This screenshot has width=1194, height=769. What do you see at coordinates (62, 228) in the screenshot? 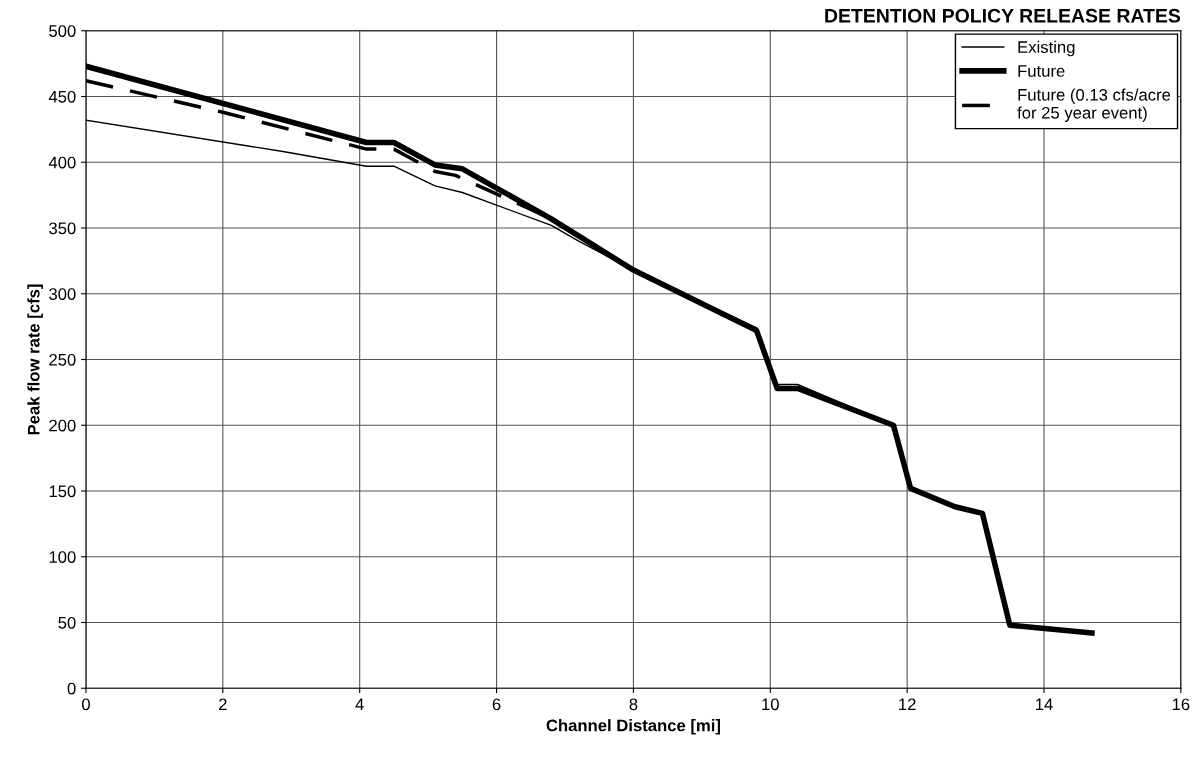
I see `y-tick-label: 350` at bounding box center [62, 228].